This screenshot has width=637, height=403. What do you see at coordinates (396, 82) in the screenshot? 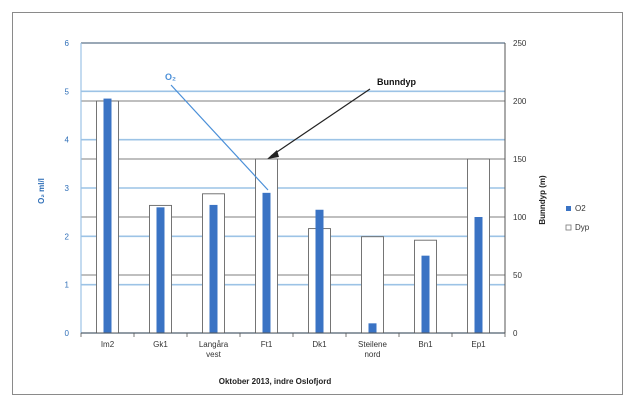
I see `bunndyp-annotation-label: Bunndyp` at bounding box center [396, 82].